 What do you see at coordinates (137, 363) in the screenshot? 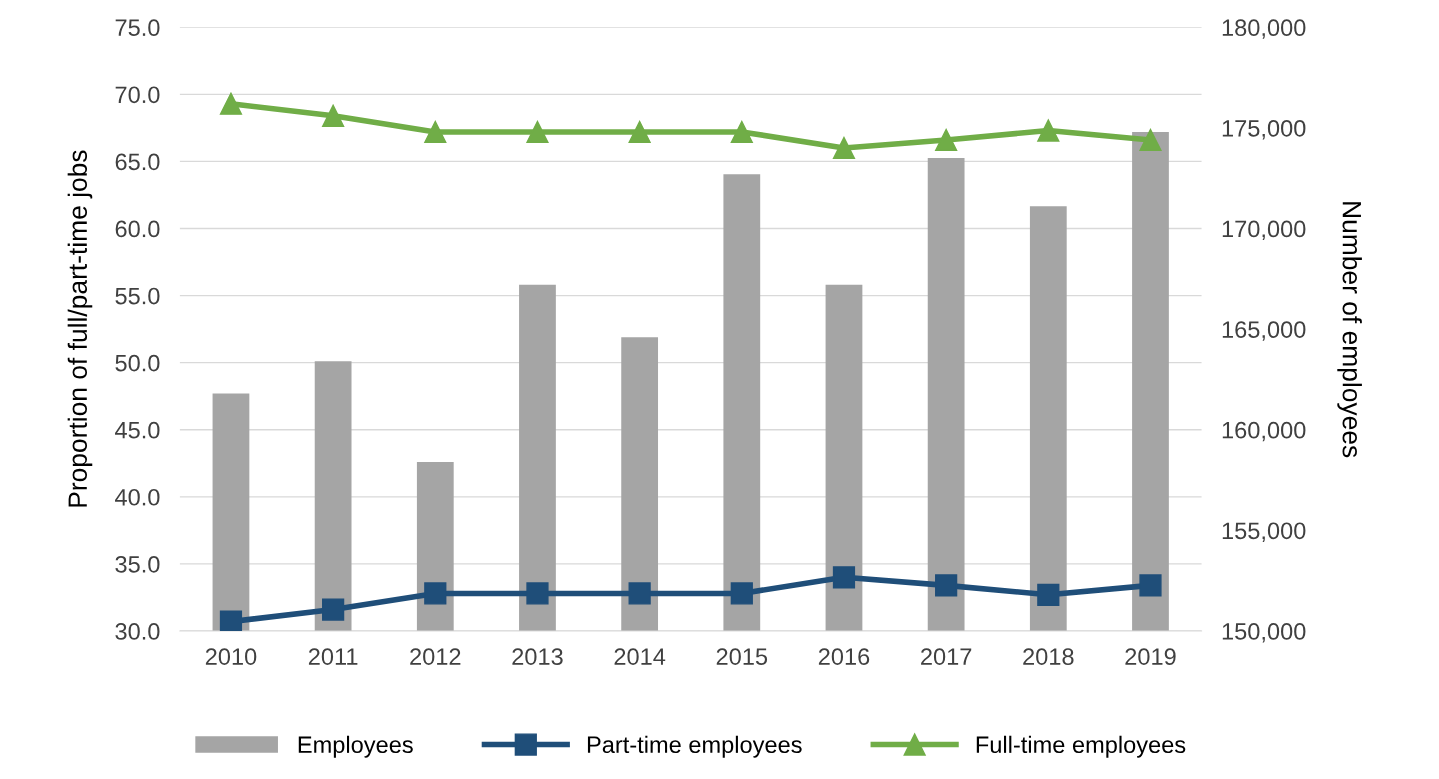
I see `y-tick-label: 50.0` at bounding box center [137, 363].